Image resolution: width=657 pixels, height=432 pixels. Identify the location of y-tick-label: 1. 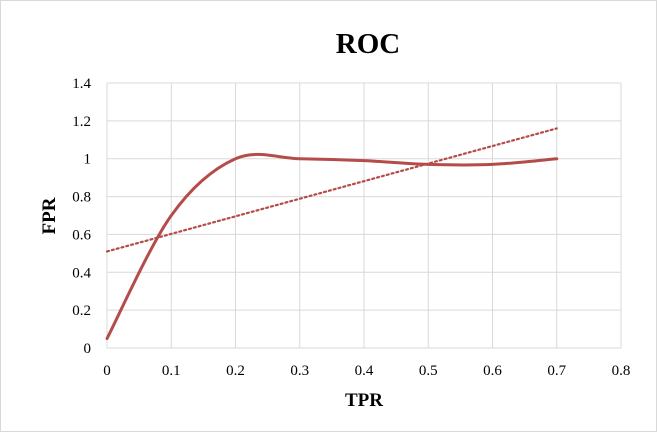
(88, 160).